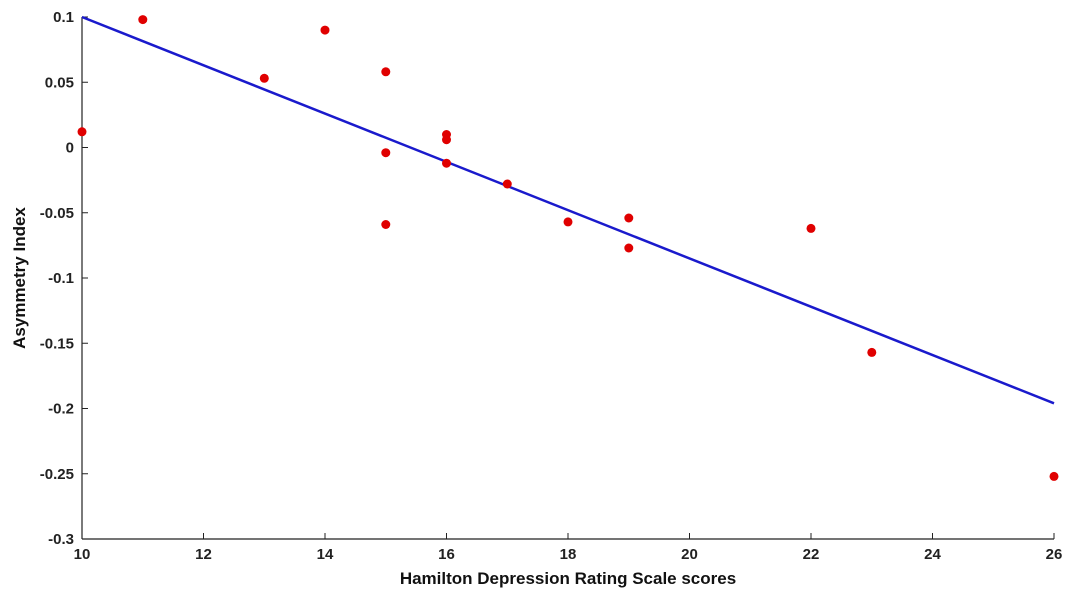 This screenshot has width=1067, height=592. Describe the element at coordinates (811, 554) in the screenshot. I see `x-tick-label: 22` at that location.